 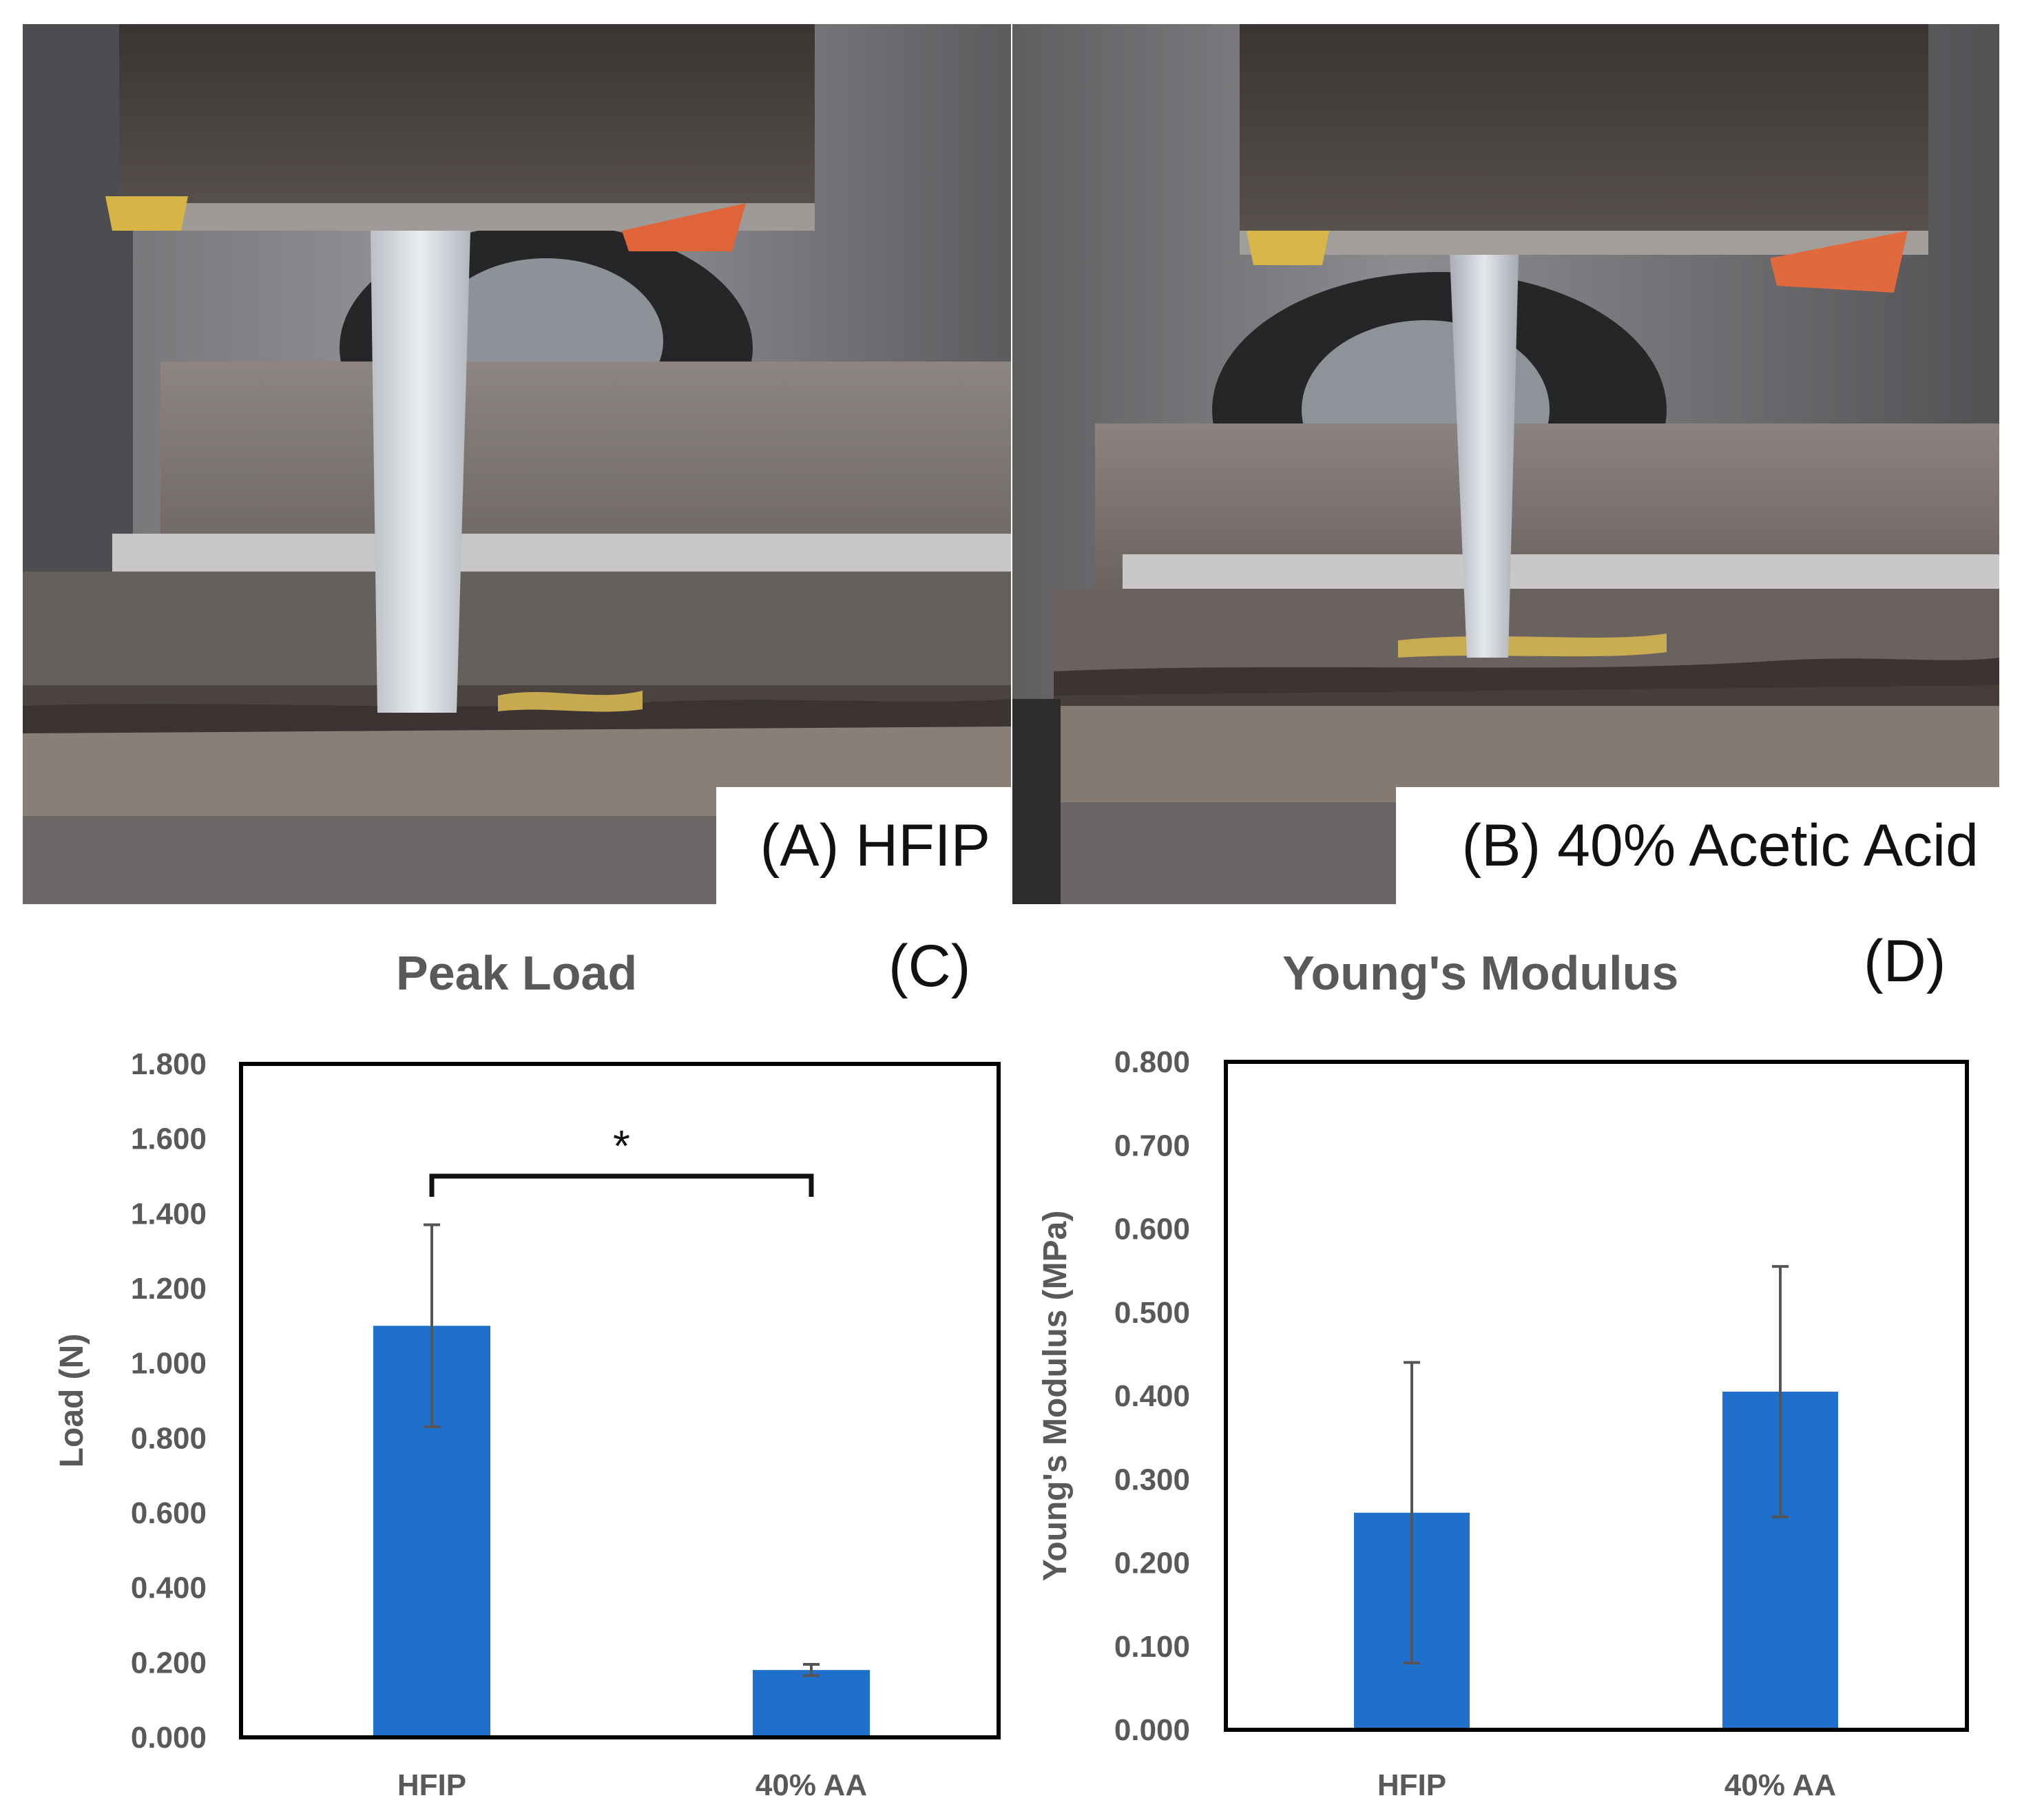 I want to click on panel-letter-c: (C), so click(x=930, y=966).